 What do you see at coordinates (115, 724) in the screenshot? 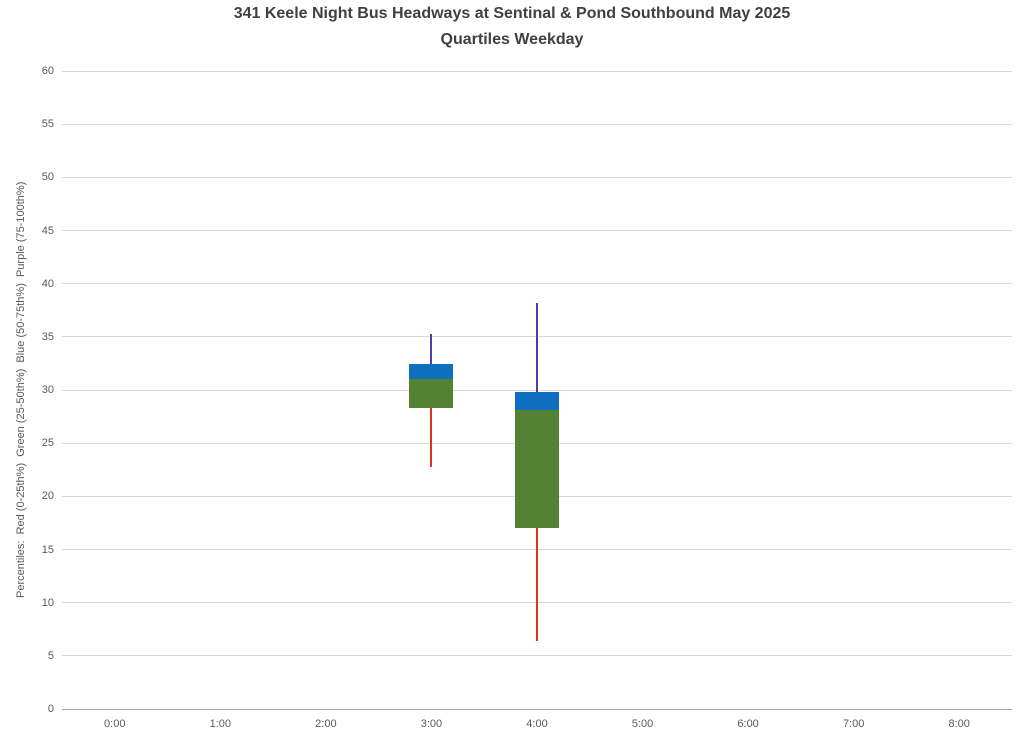
I see `x-tick-label: 0:00` at bounding box center [115, 724].